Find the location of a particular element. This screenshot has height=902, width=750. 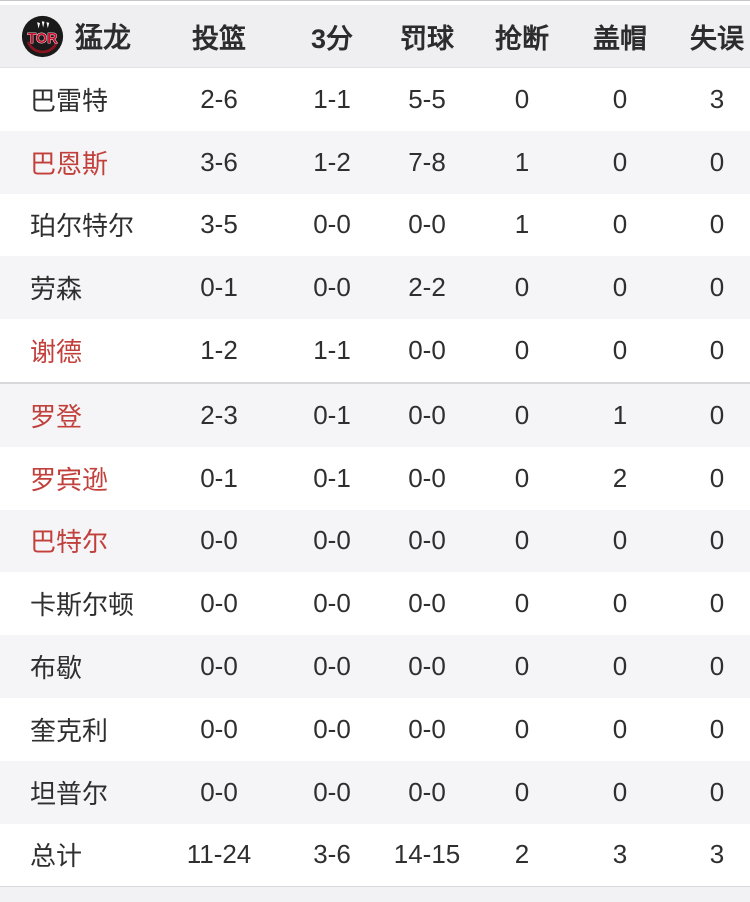

bottom-divider is located at coordinates (375, 894).